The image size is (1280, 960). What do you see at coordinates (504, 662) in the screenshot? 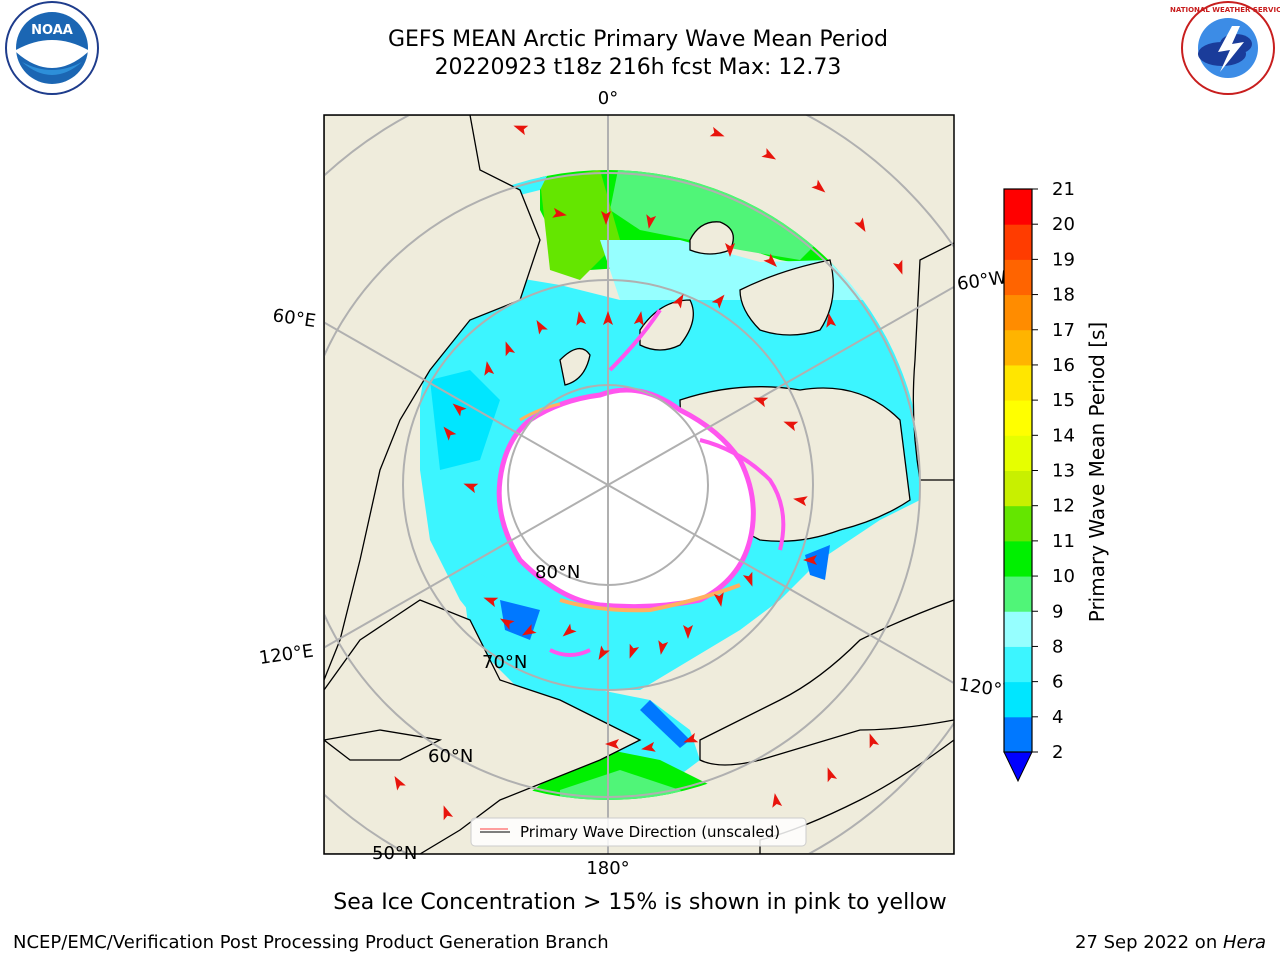
I see `lat-label-70n: 70°N` at bounding box center [504, 662].